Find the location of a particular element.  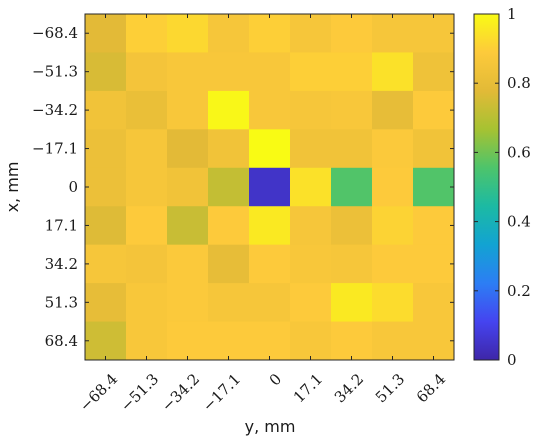

colorbar-tick-label: 0.4 is located at coordinates (519, 222).